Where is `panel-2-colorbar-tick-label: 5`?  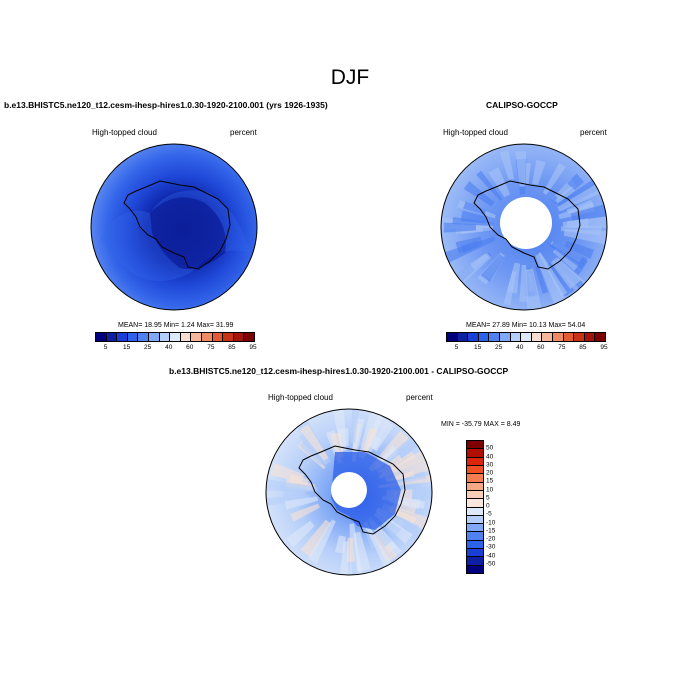
panel-2-colorbar-tick-label: 5 is located at coordinates (456, 347).